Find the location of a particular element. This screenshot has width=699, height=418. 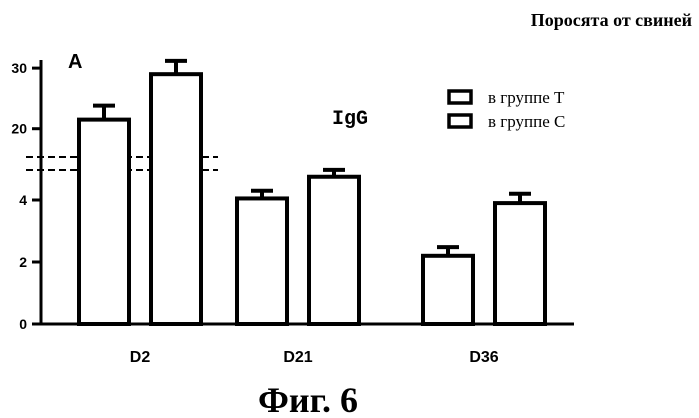

bar-group-t-d21 is located at coordinates (262, 261).